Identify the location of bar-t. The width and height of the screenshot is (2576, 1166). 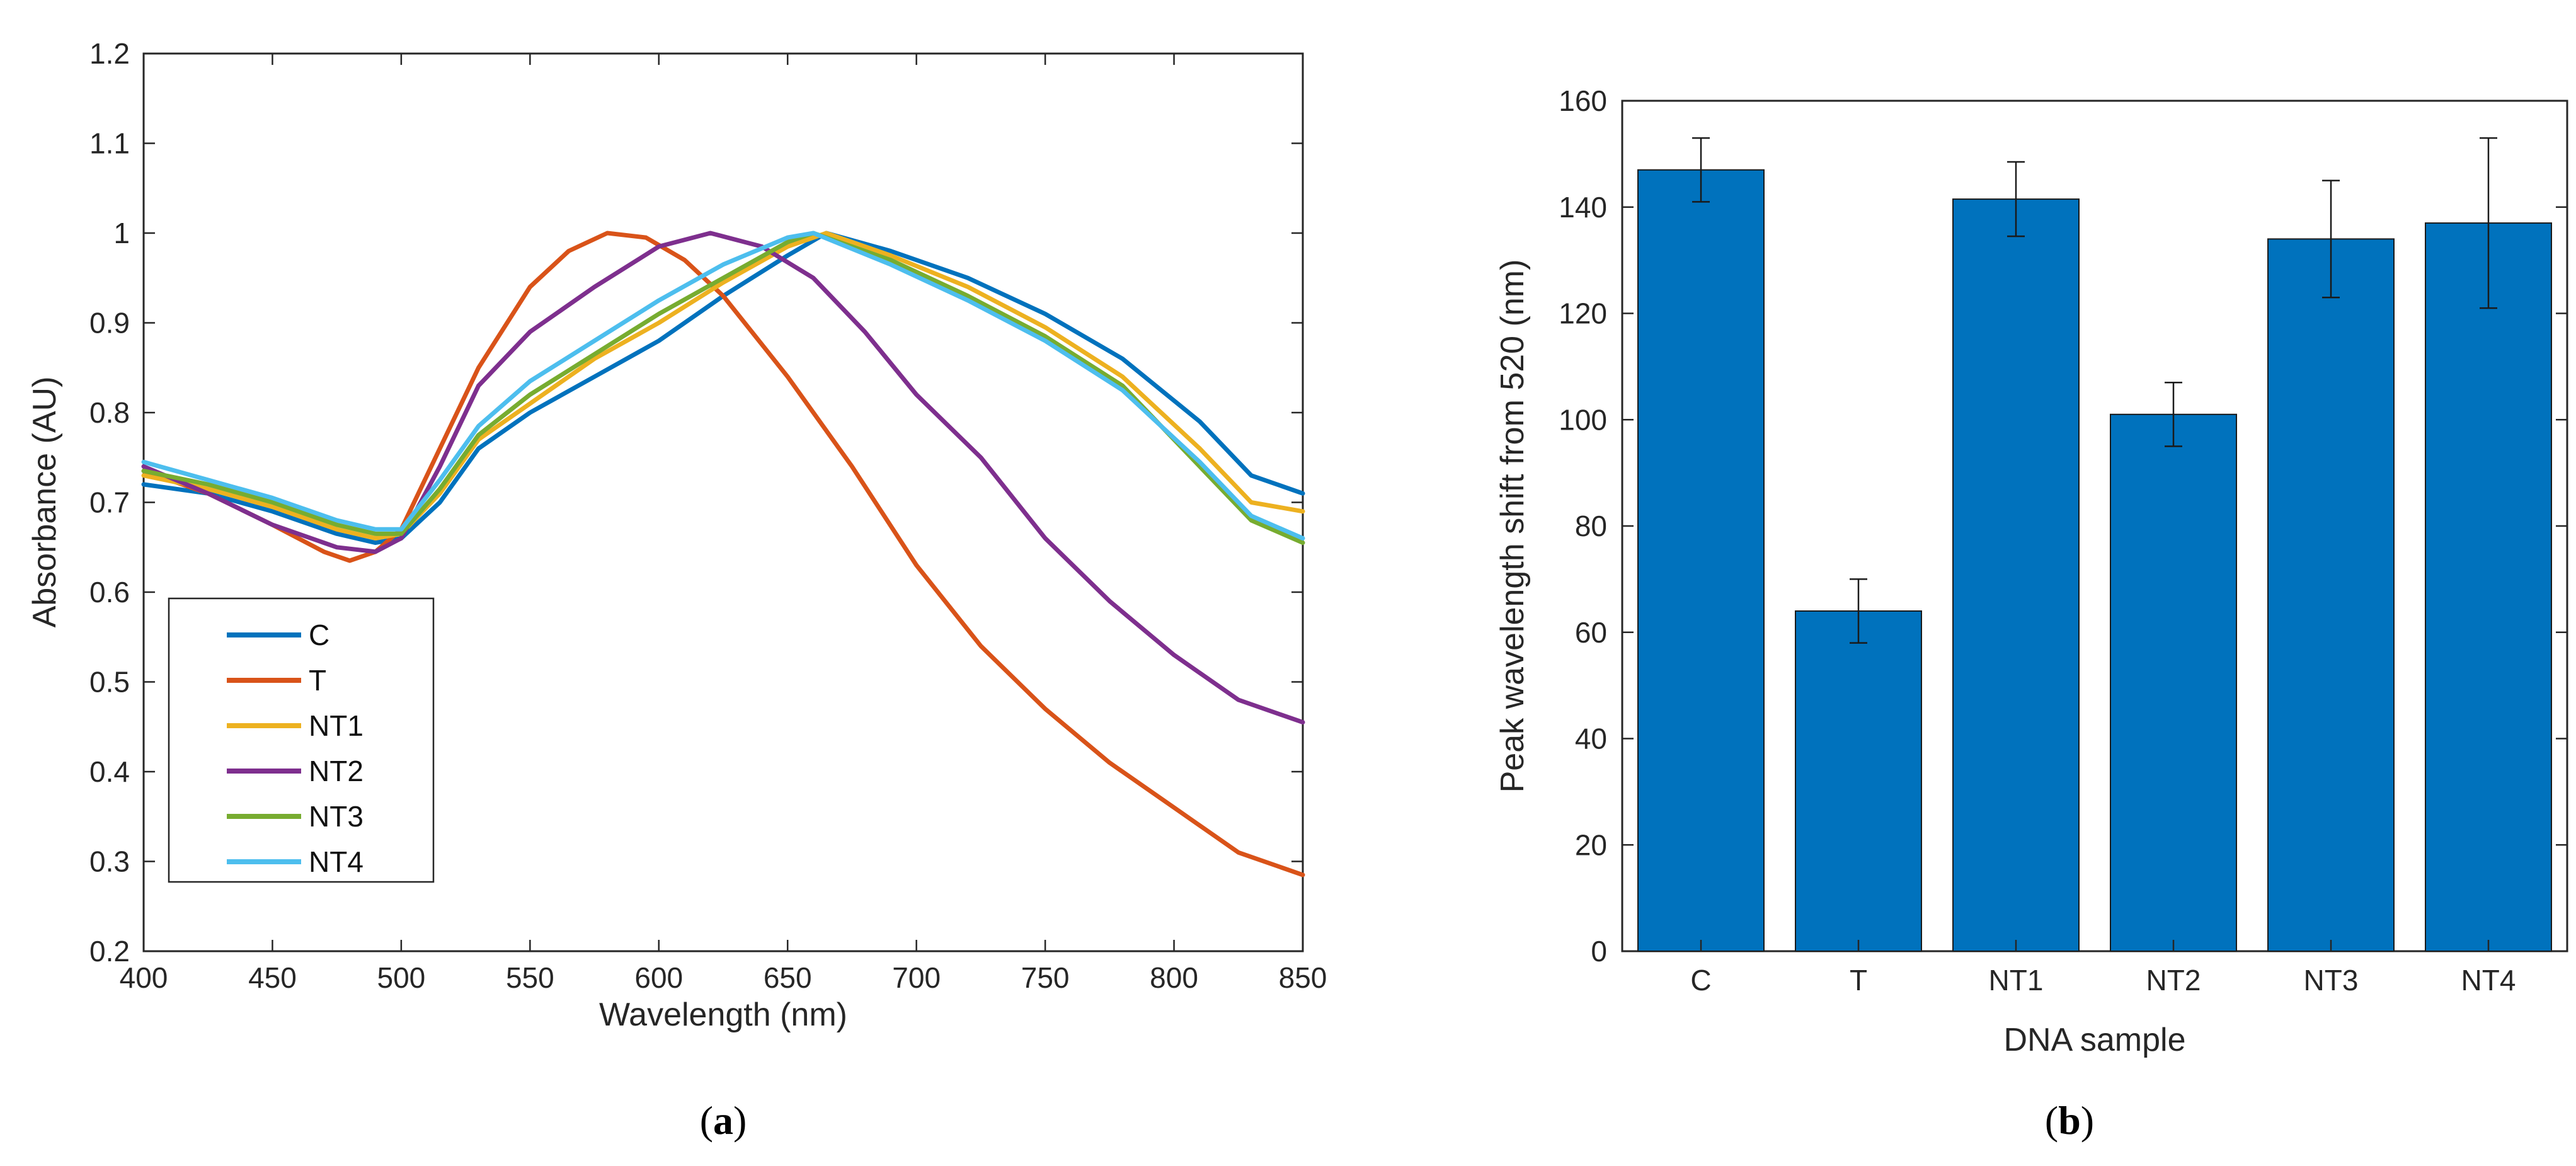
(1859, 781).